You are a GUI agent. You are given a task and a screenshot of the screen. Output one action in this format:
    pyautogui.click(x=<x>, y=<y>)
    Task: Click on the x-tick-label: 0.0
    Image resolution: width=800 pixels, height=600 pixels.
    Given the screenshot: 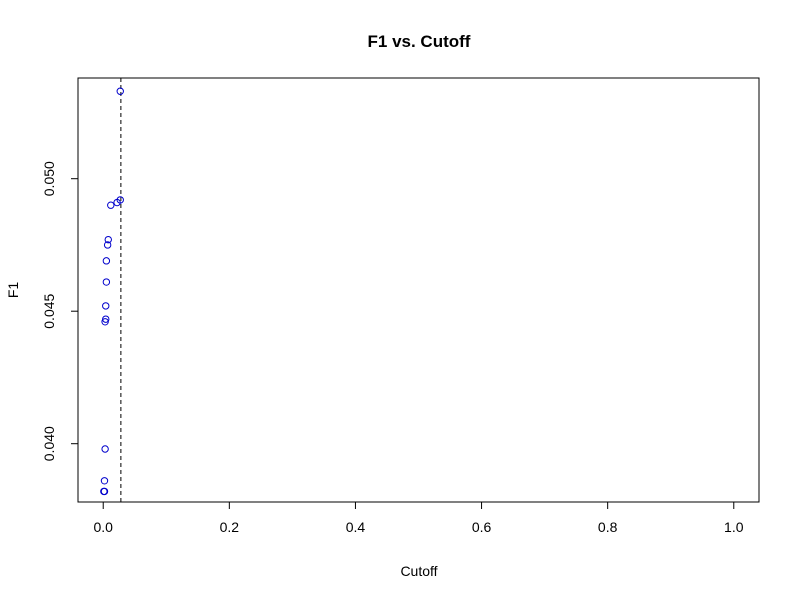 What is the action you would take?
    pyautogui.click(x=103, y=527)
    